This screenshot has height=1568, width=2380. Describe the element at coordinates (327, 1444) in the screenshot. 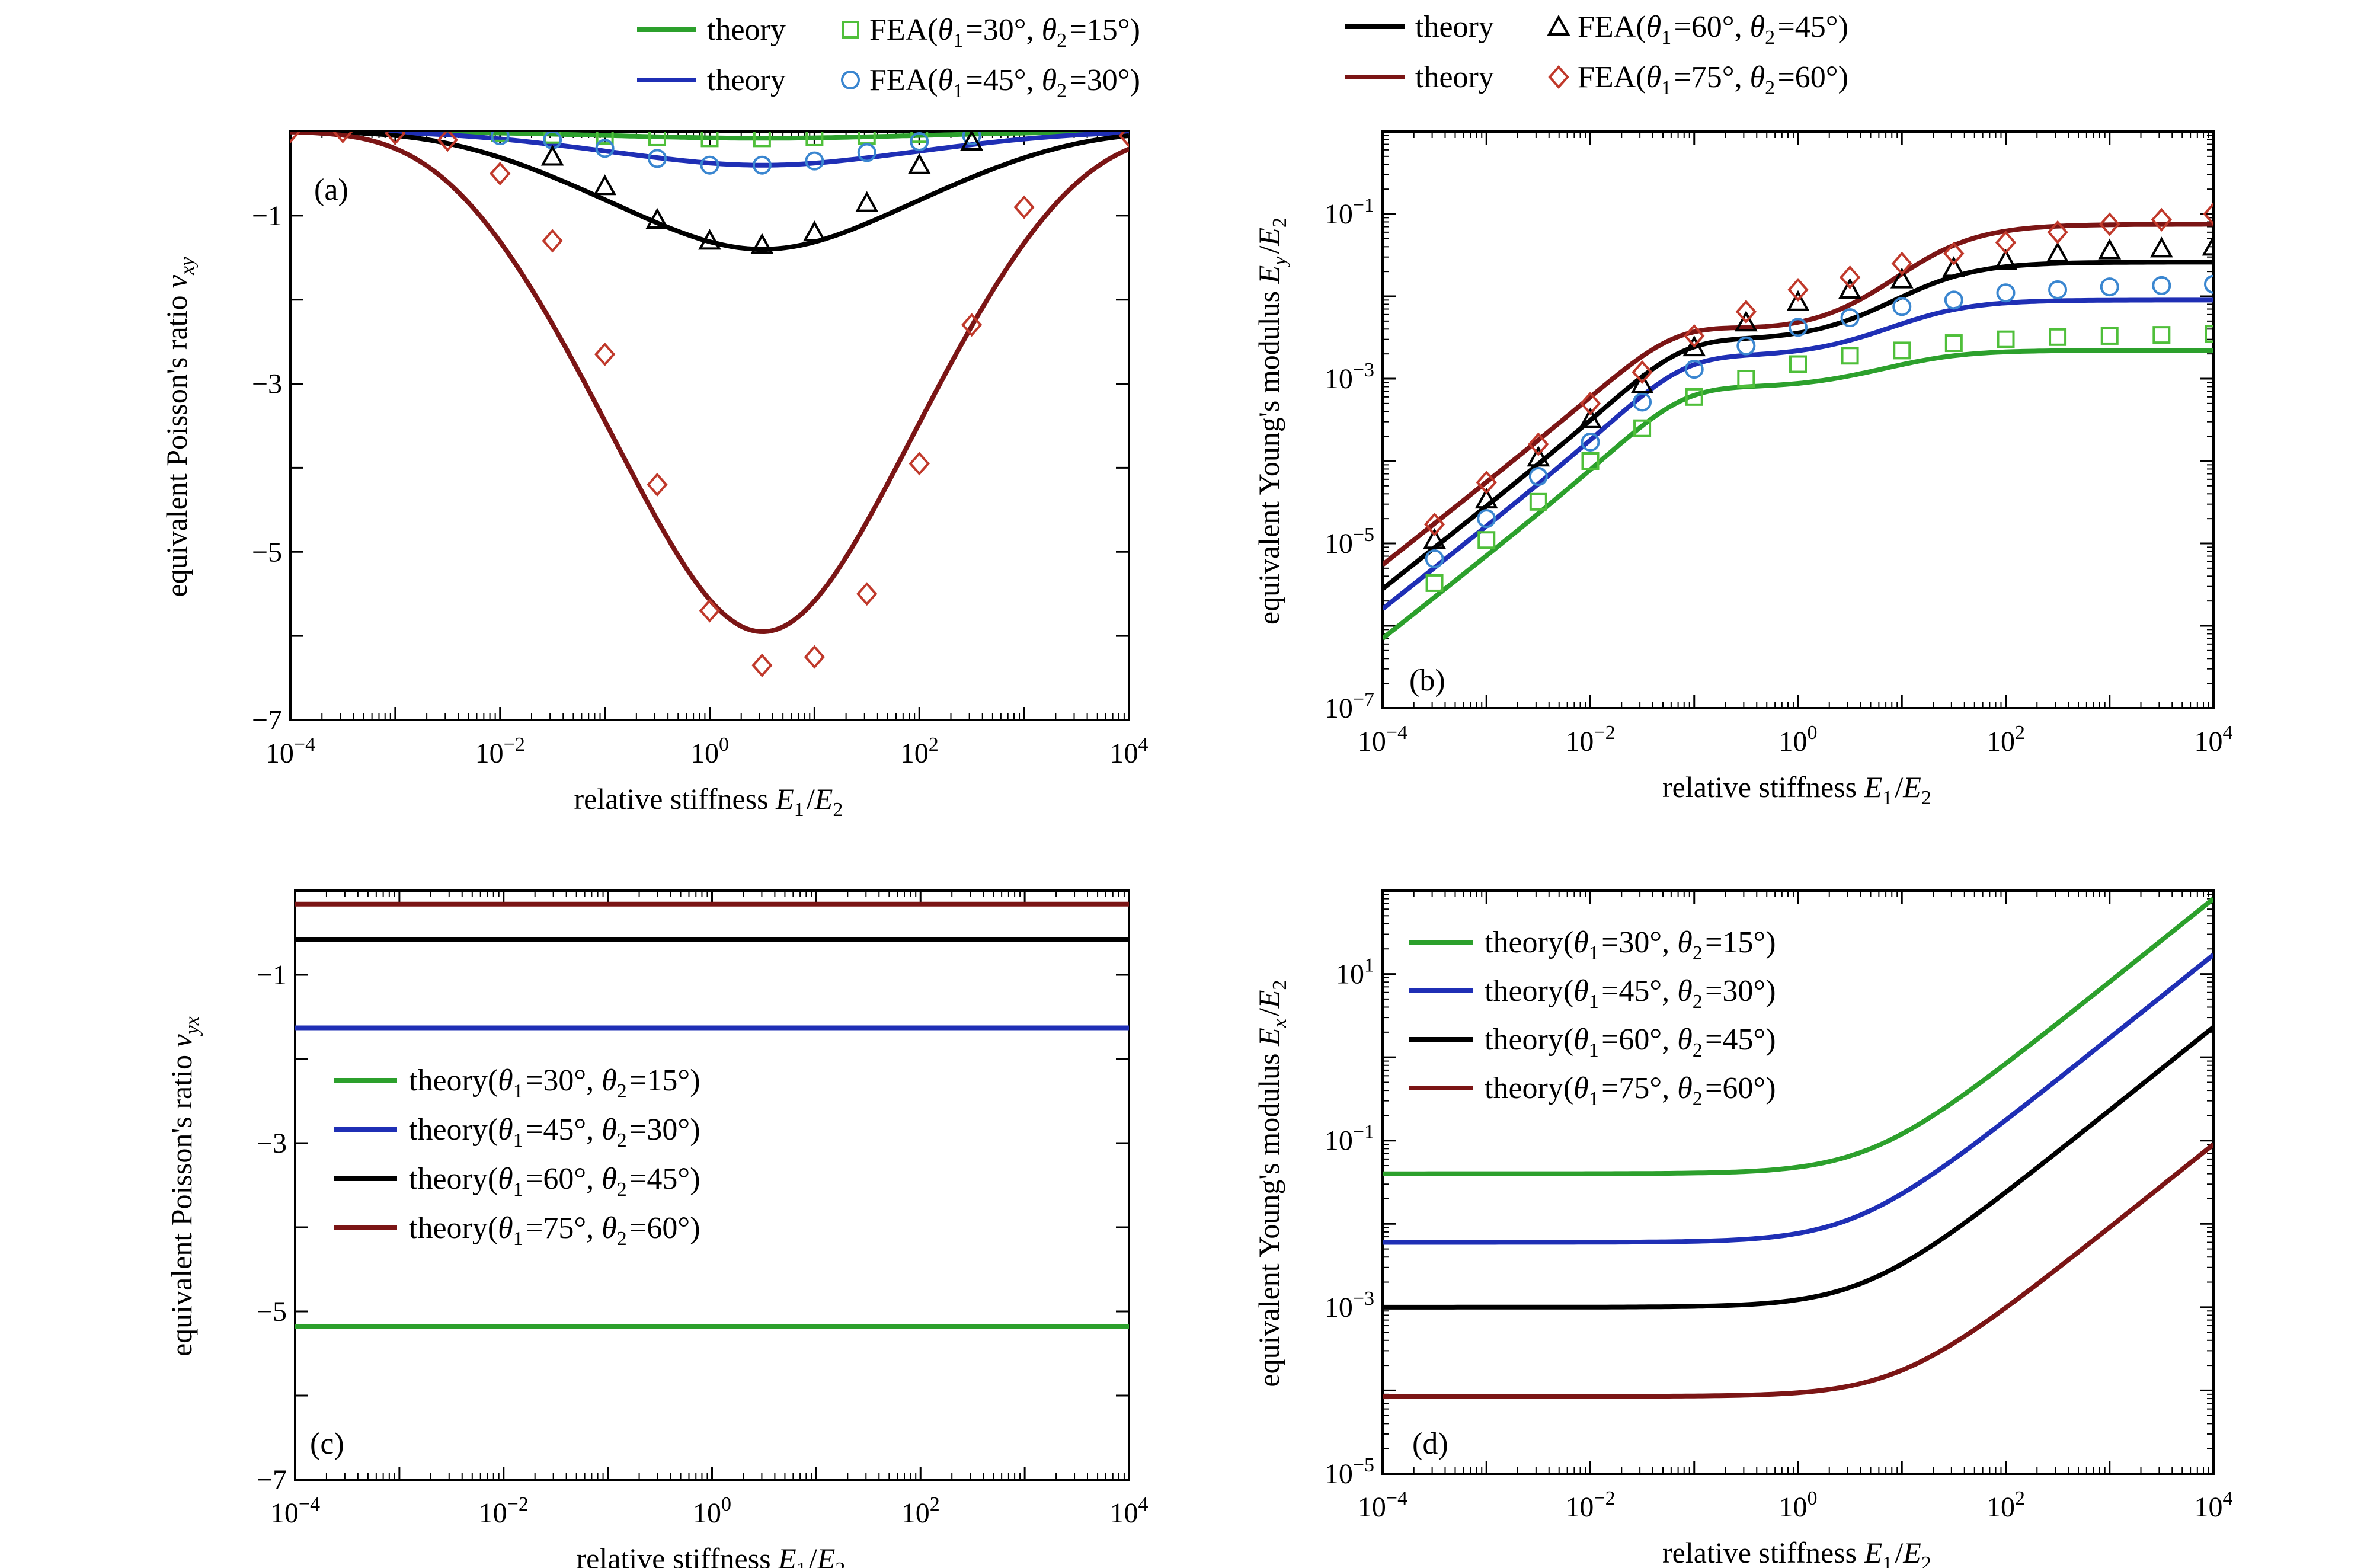

I see `panel-label: (c)` at that location.